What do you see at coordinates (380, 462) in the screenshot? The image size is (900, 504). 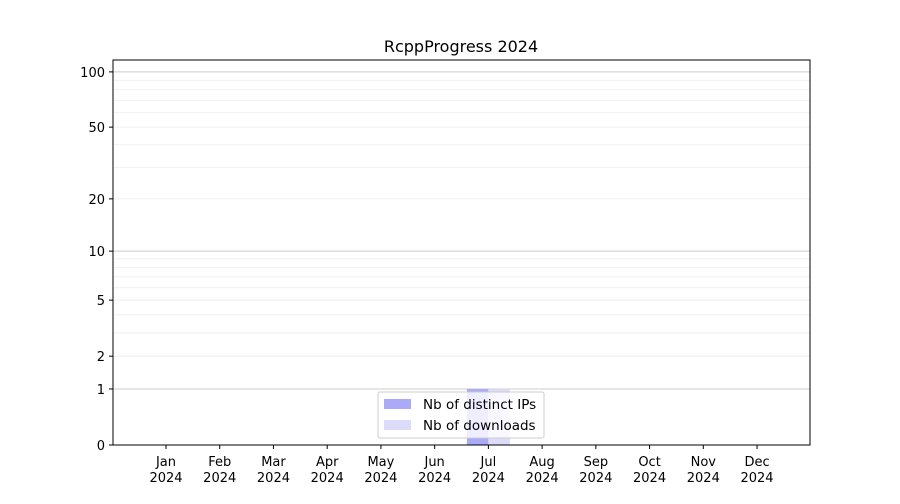 I see `x-tick-label: May` at bounding box center [380, 462].